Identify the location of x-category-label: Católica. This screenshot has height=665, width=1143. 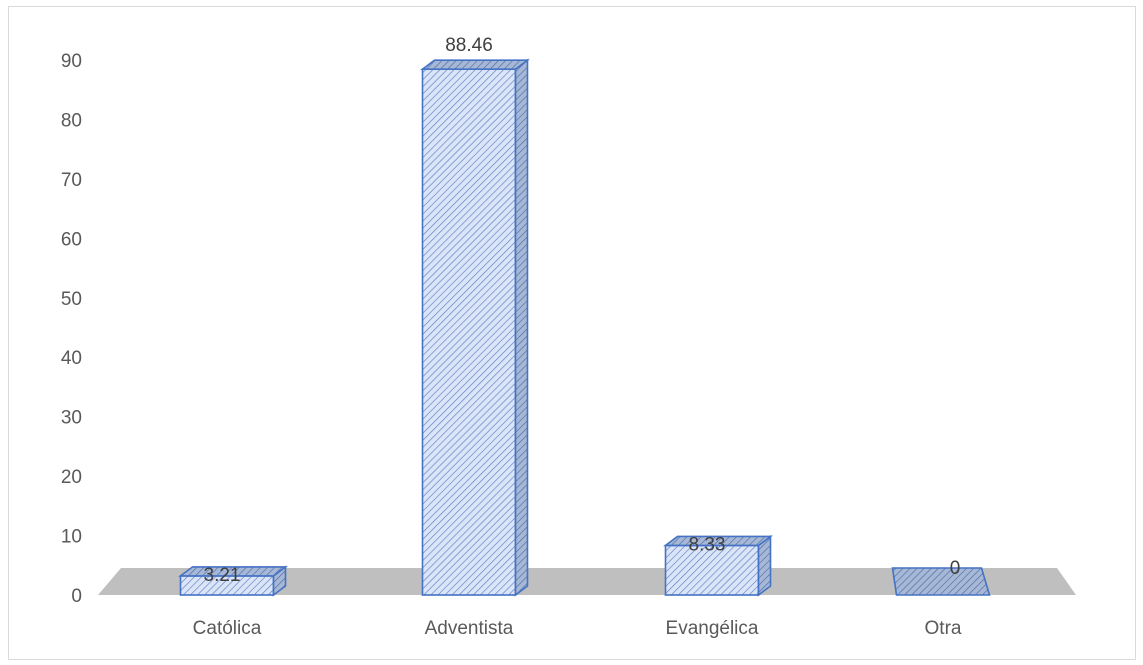
(227, 628).